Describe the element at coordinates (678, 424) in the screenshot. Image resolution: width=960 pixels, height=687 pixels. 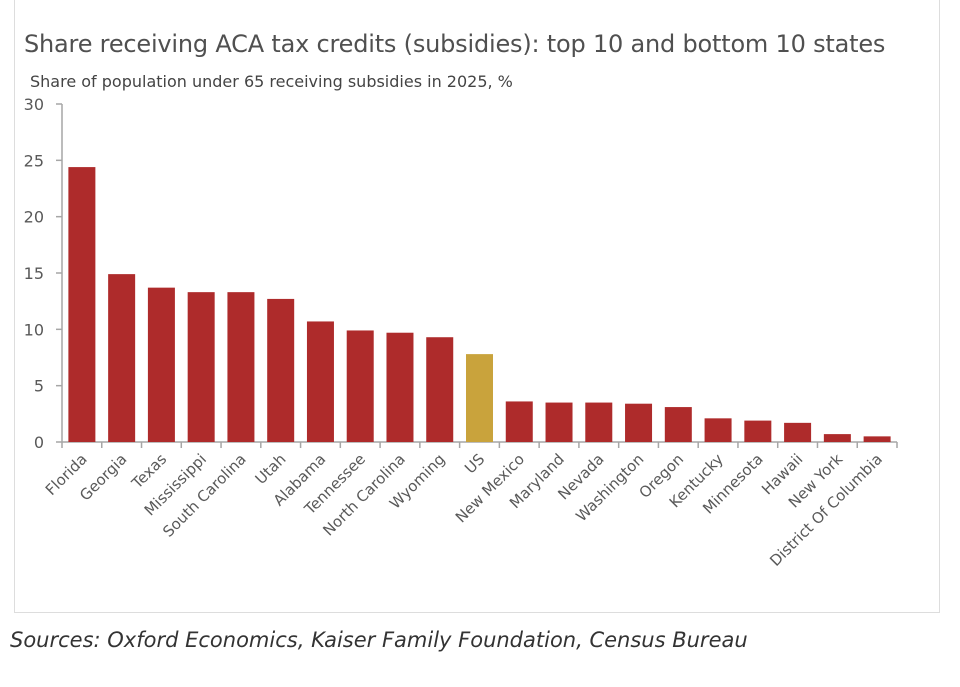
I see `bar-oregon` at that location.